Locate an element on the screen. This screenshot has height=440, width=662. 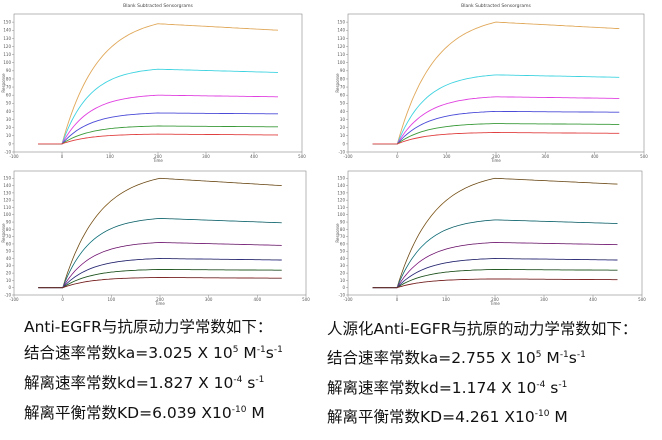
y-tick-label: 130 is located at coordinates (7, 38).